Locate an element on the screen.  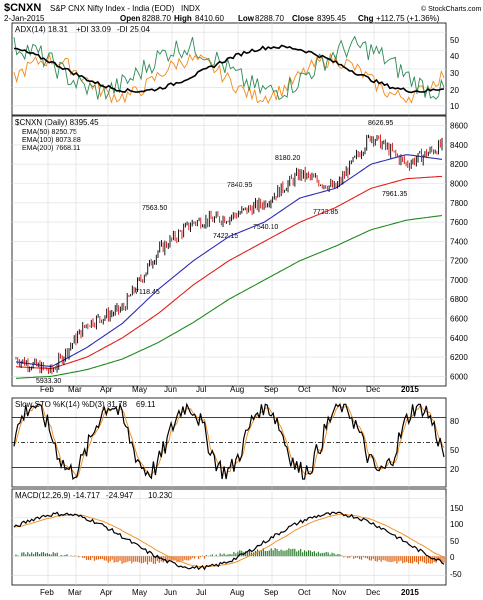
x-axis-label-bottom: Feb is located at coordinates (47, 592).